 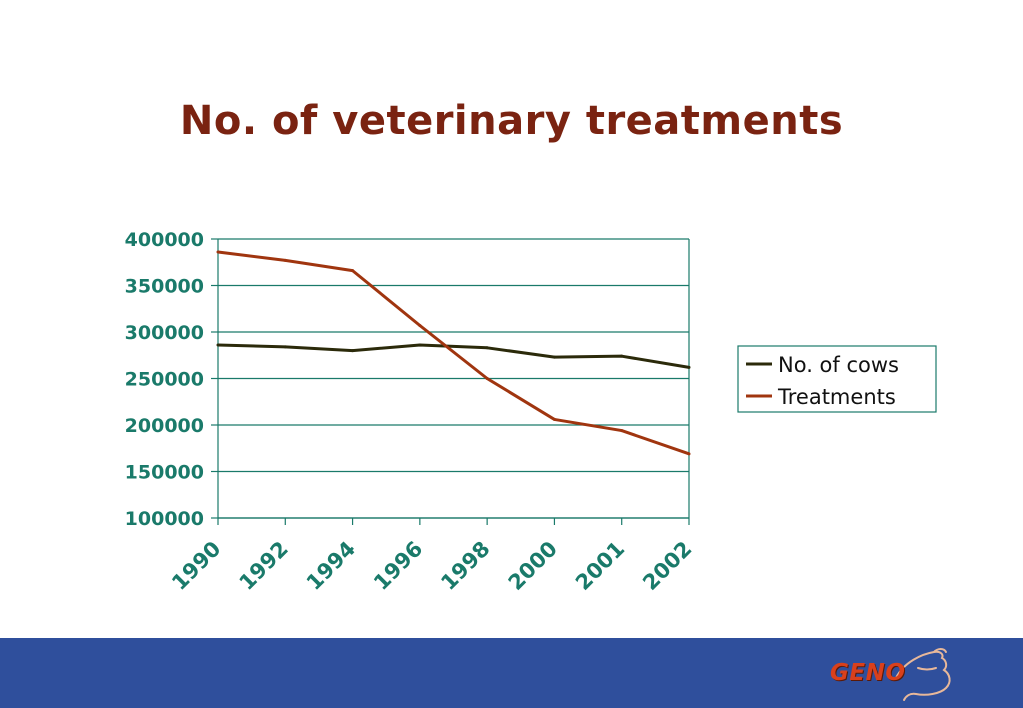 What do you see at coordinates (164, 473) in the screenshot?
I see `y-tick-label: 150000` at bounding box center [164, 473].